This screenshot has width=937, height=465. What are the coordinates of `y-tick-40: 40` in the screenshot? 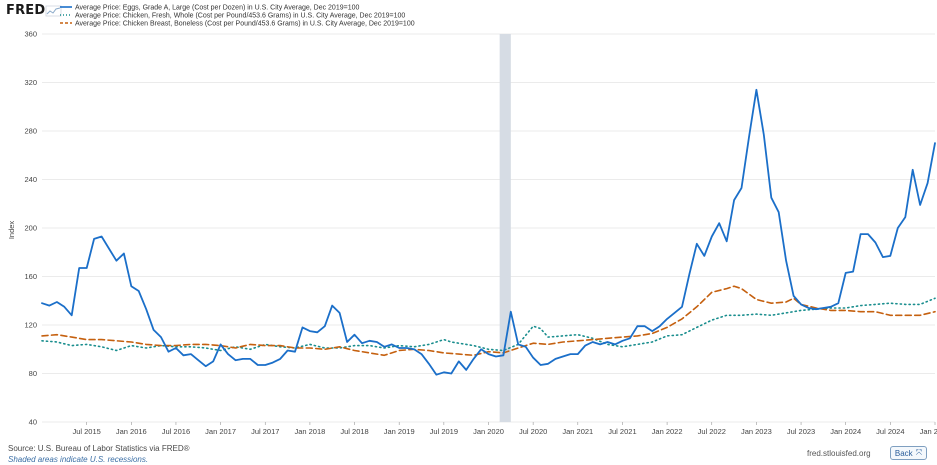 It's located at (33, 422).